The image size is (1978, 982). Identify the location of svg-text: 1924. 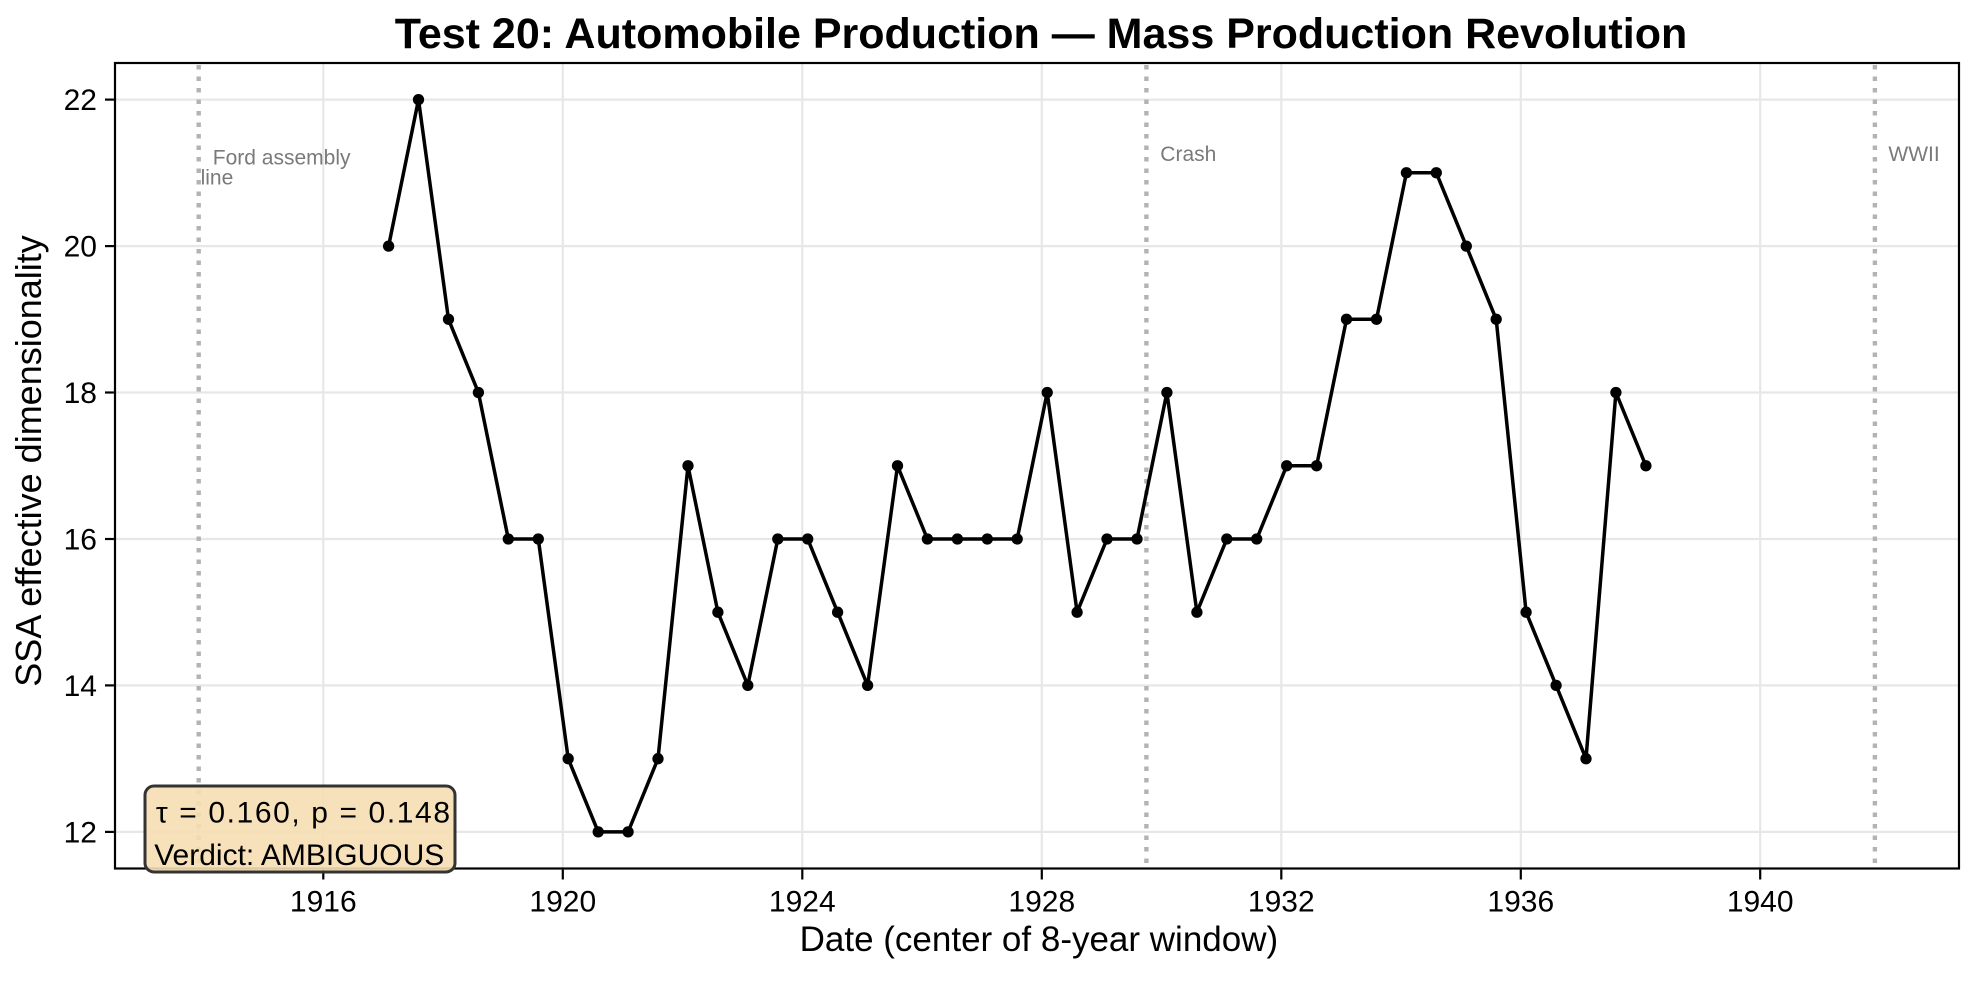
(802, 902).